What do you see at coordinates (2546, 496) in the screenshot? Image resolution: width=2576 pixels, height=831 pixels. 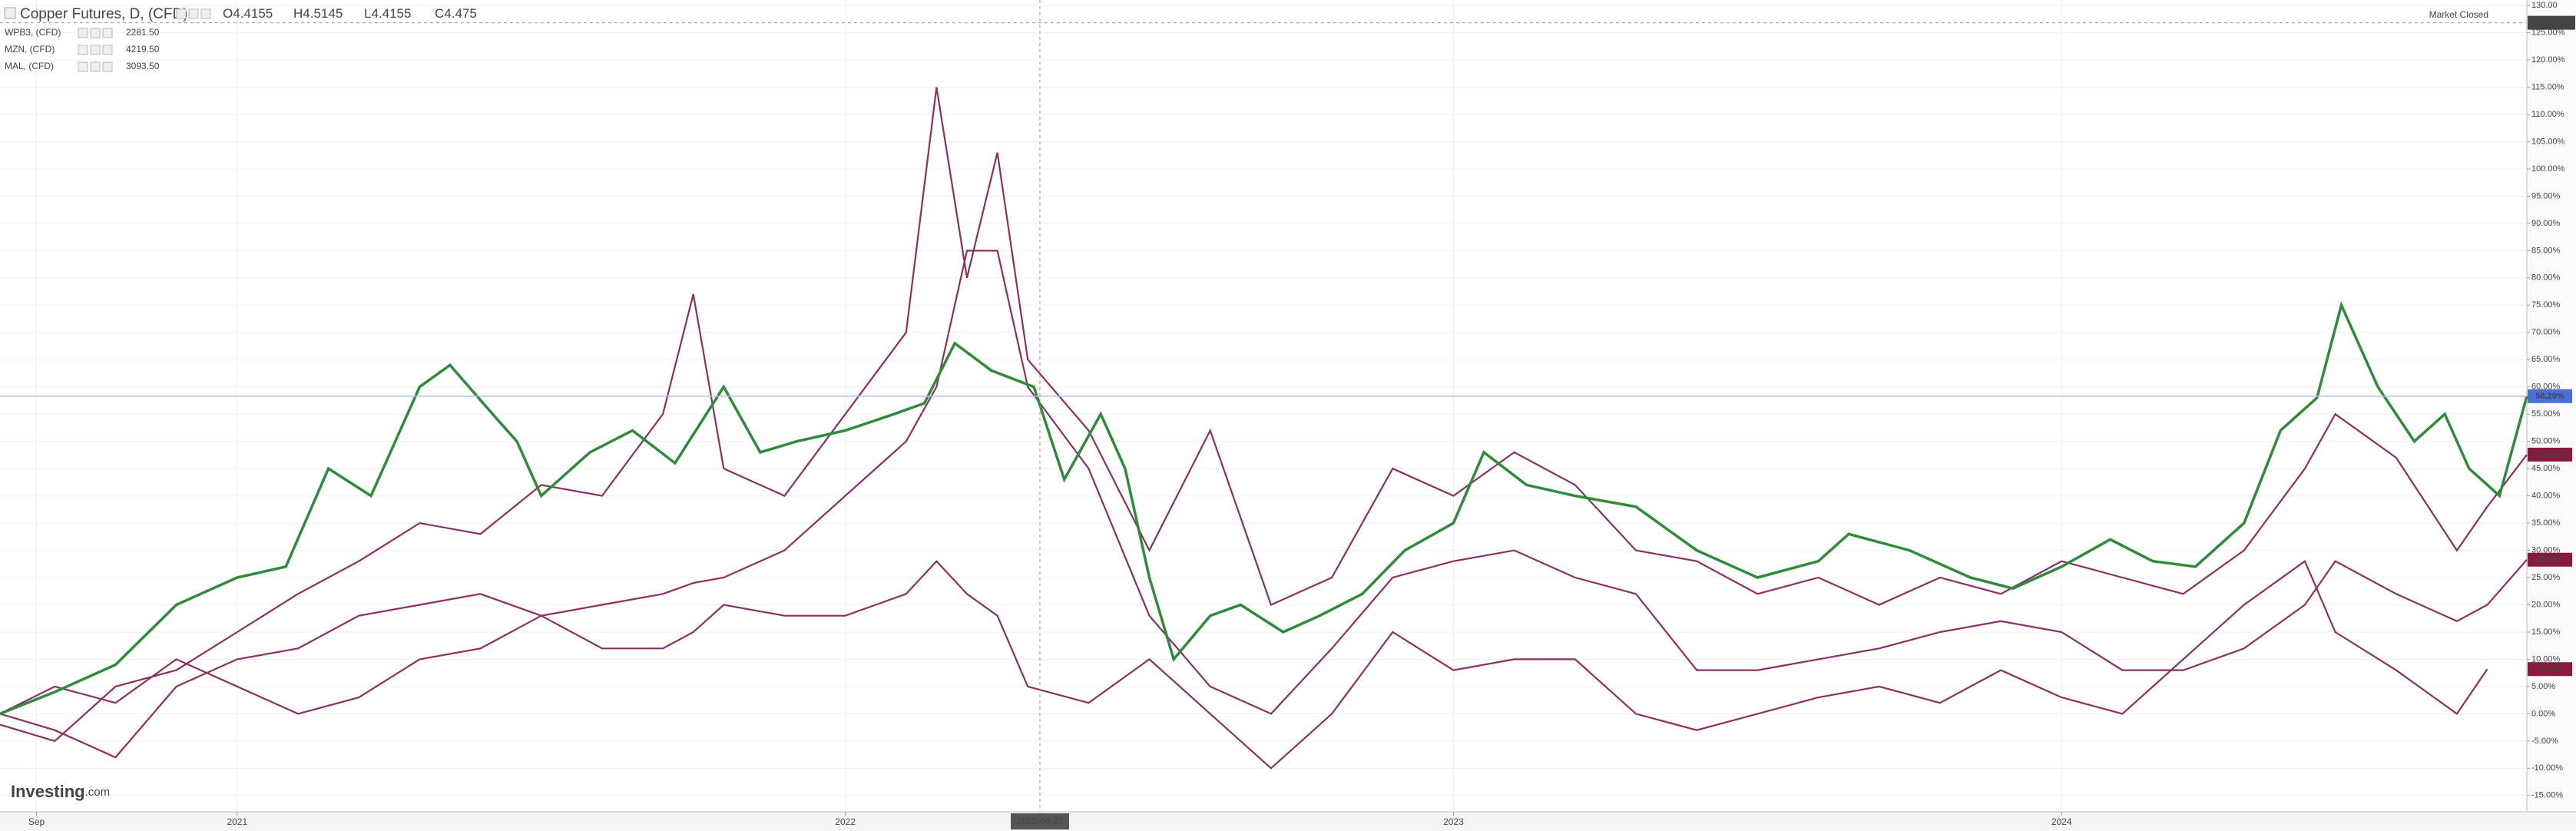 I see `y-tick-label: 40.00%` at bounding box center [2546, 496].